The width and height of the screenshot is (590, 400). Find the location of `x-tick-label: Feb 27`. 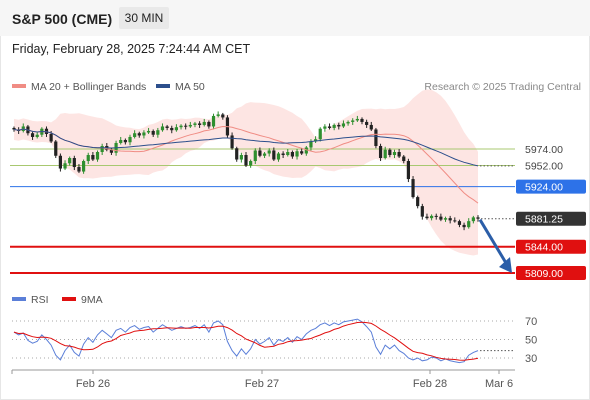

x-tick-label: Feb 27 is located at coordinates (262, 384).